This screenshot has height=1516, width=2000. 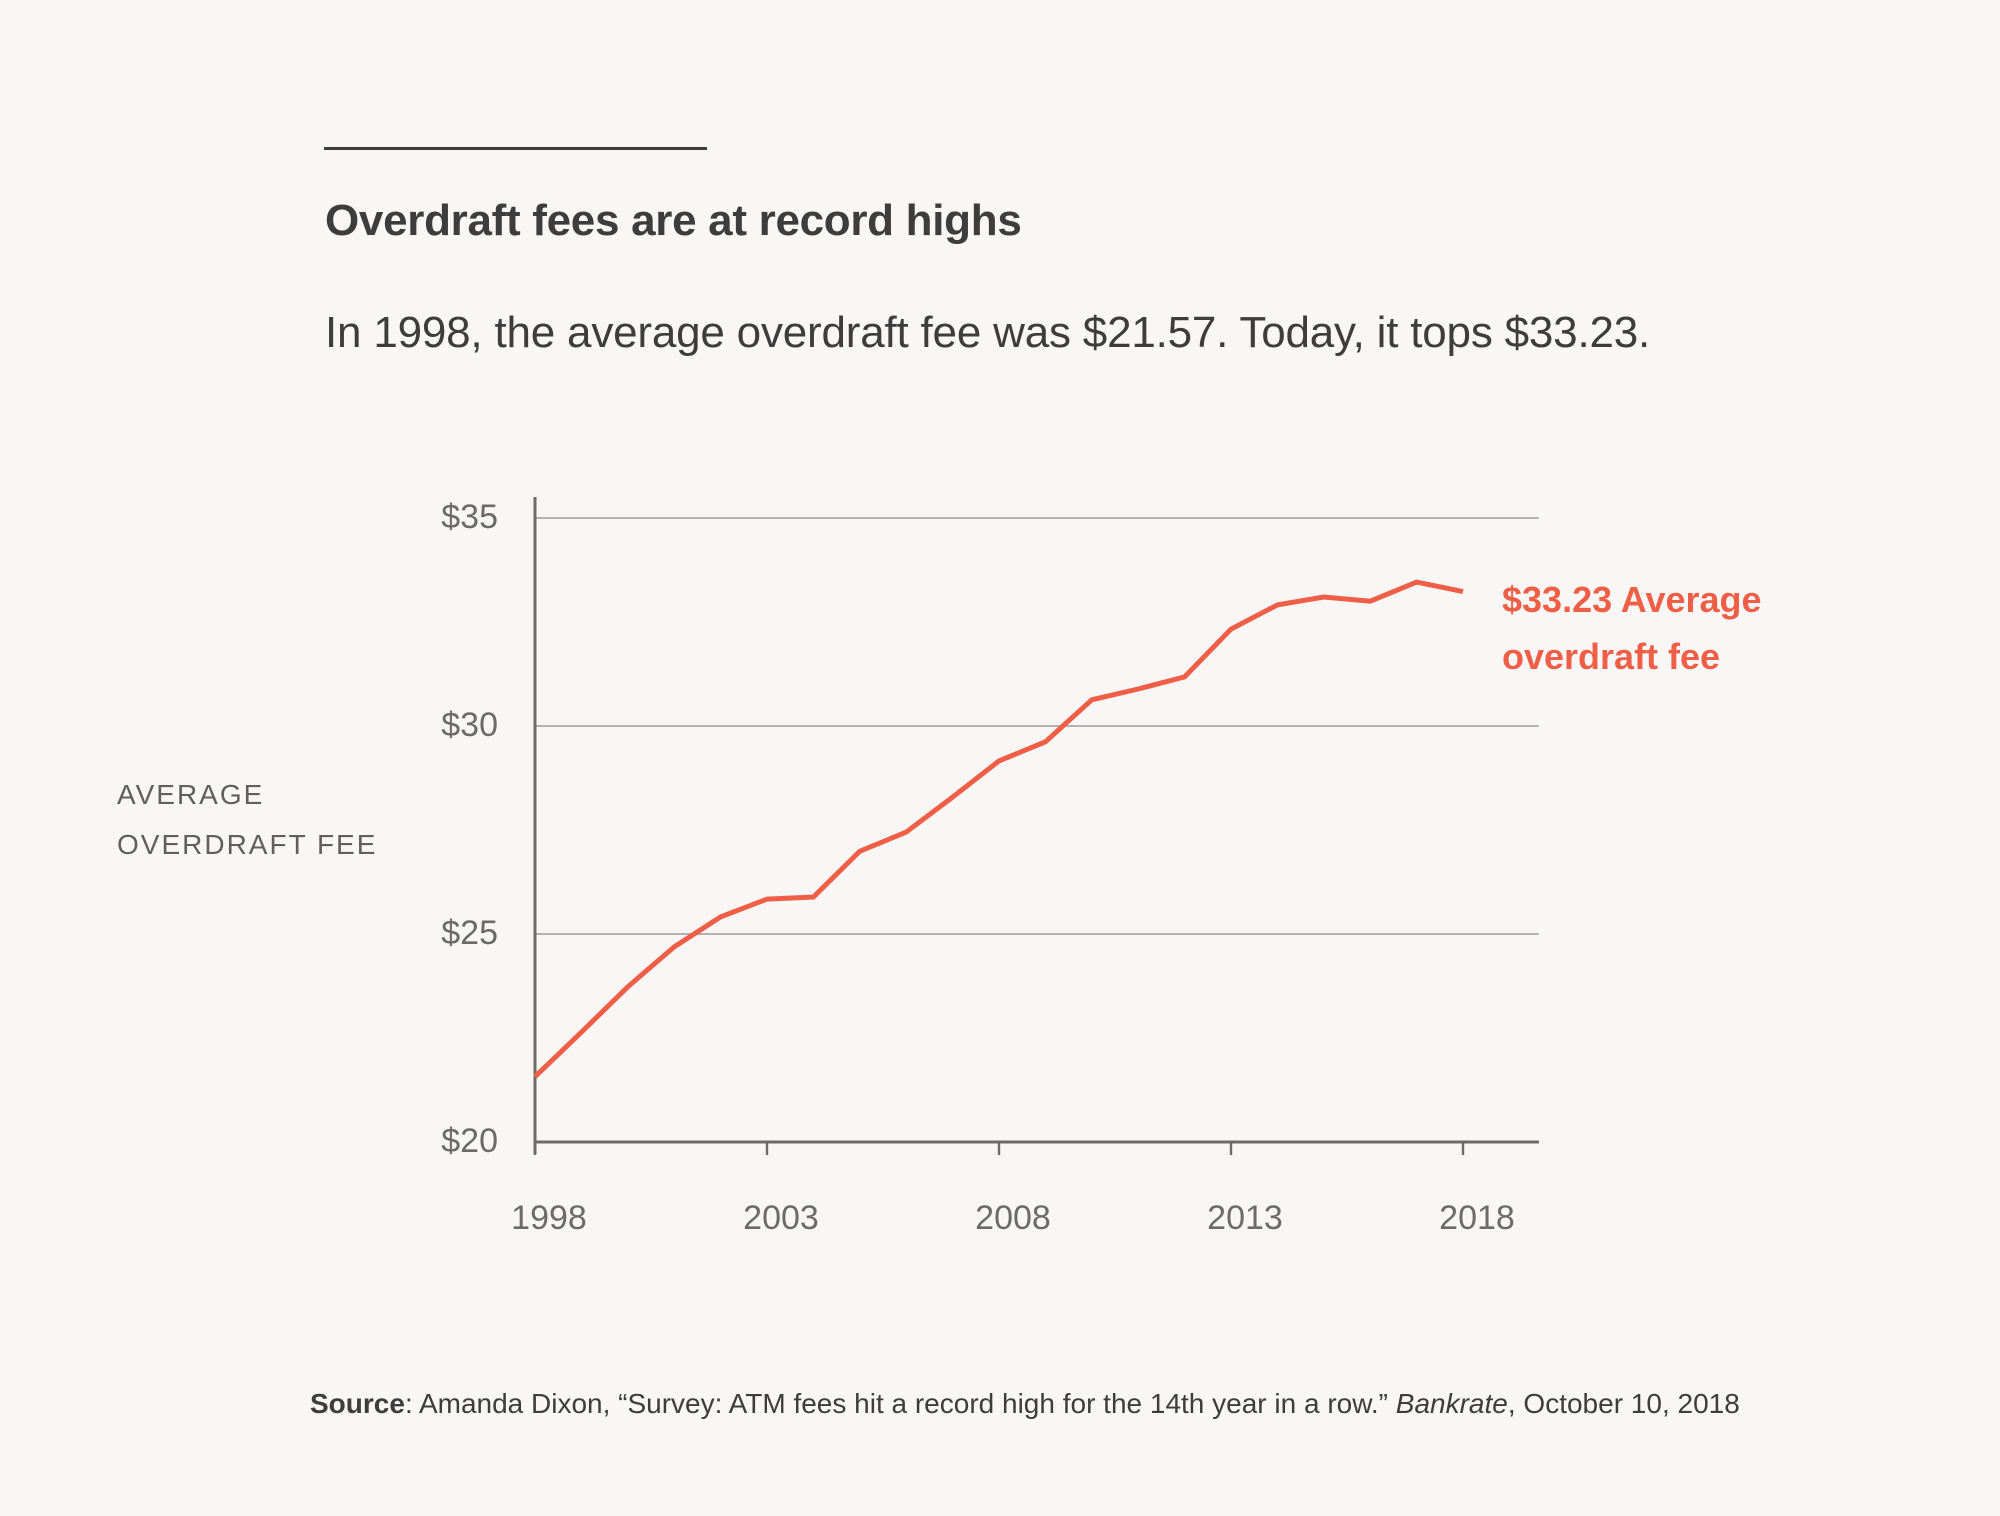 What do you see at coordinates (247, 844) in the screenshot?
I see `y-axis-label-line-2: OVERDRAFT FEE` at bounding box center [247, 844].